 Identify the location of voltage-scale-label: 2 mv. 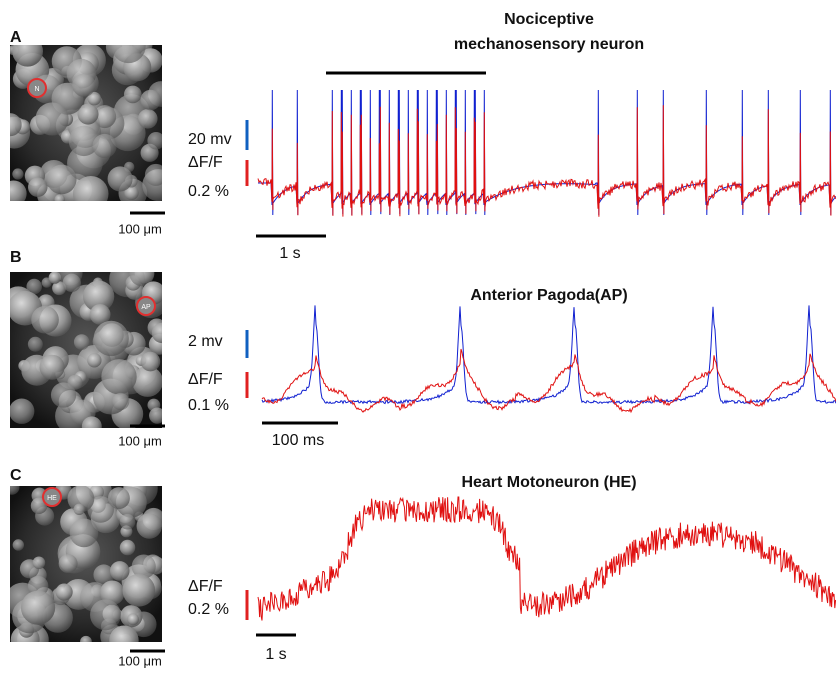
(205, 341).